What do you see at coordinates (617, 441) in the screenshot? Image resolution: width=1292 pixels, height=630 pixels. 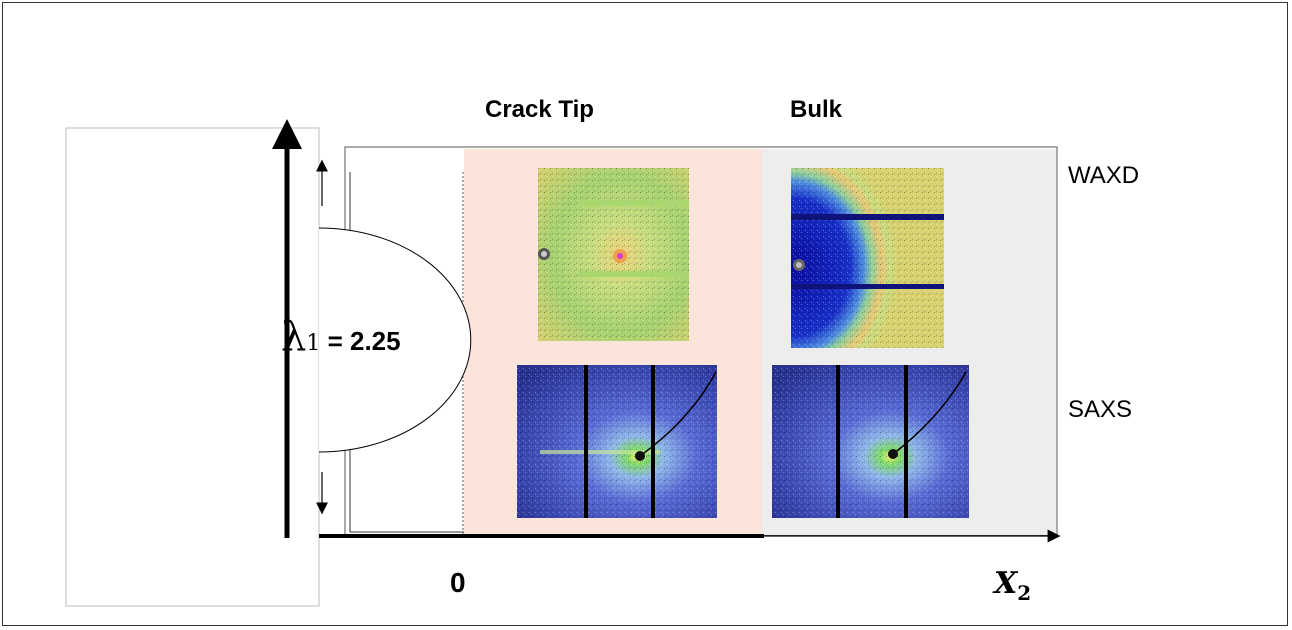 I see `saxs-crack-tip-image` at bounding box center [617, 441].